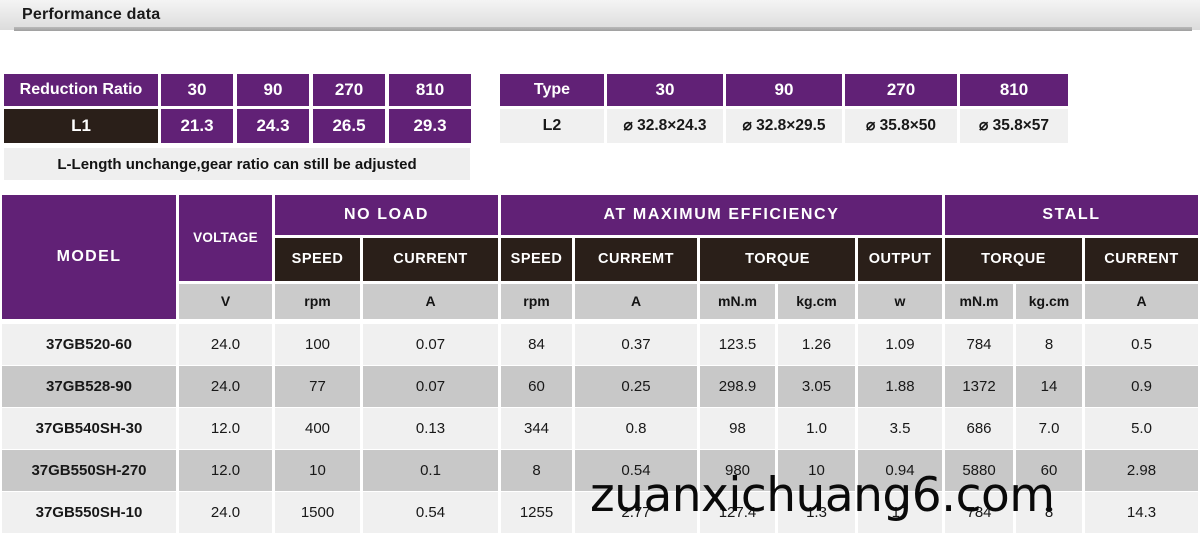 The image size is (1200, 540). Describe the element at coordinates (430, 344) in the screenshot. I see `cell-nl-current: 0.07` at that location.